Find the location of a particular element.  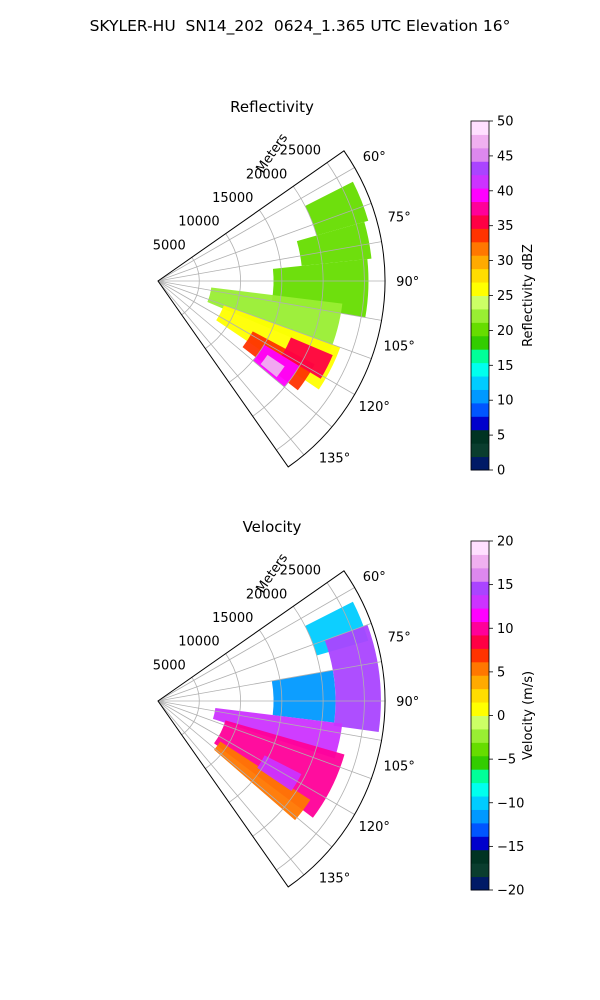

colorbar-tick-label: −5 is located at coordinates (506, 760).